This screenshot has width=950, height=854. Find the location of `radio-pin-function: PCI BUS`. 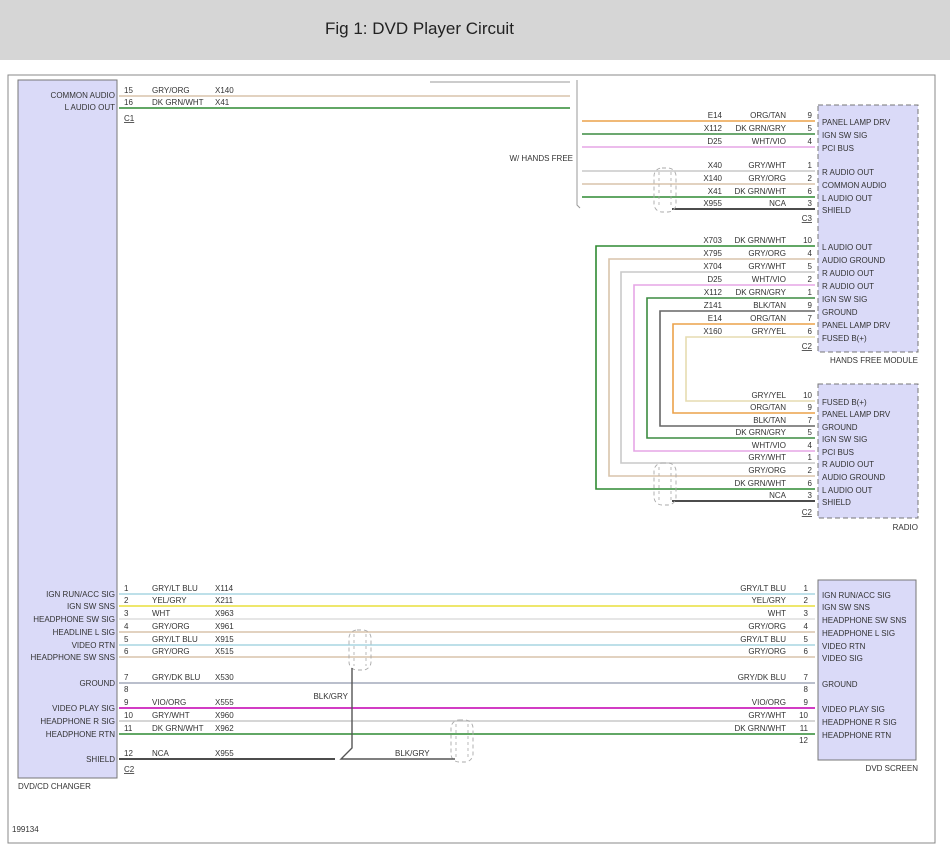

radio-pin-function: PCI BUS is located at coordinates (838, 452).